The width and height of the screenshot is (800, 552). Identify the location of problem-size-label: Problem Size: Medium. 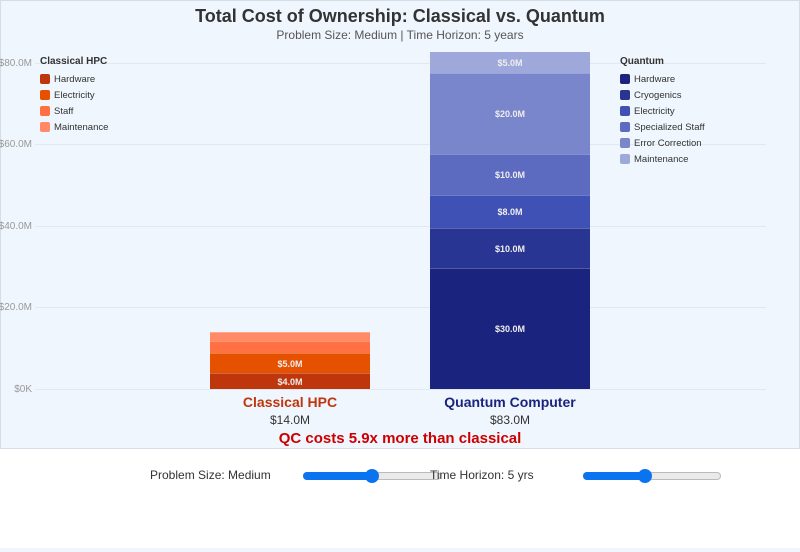
(210, 475).